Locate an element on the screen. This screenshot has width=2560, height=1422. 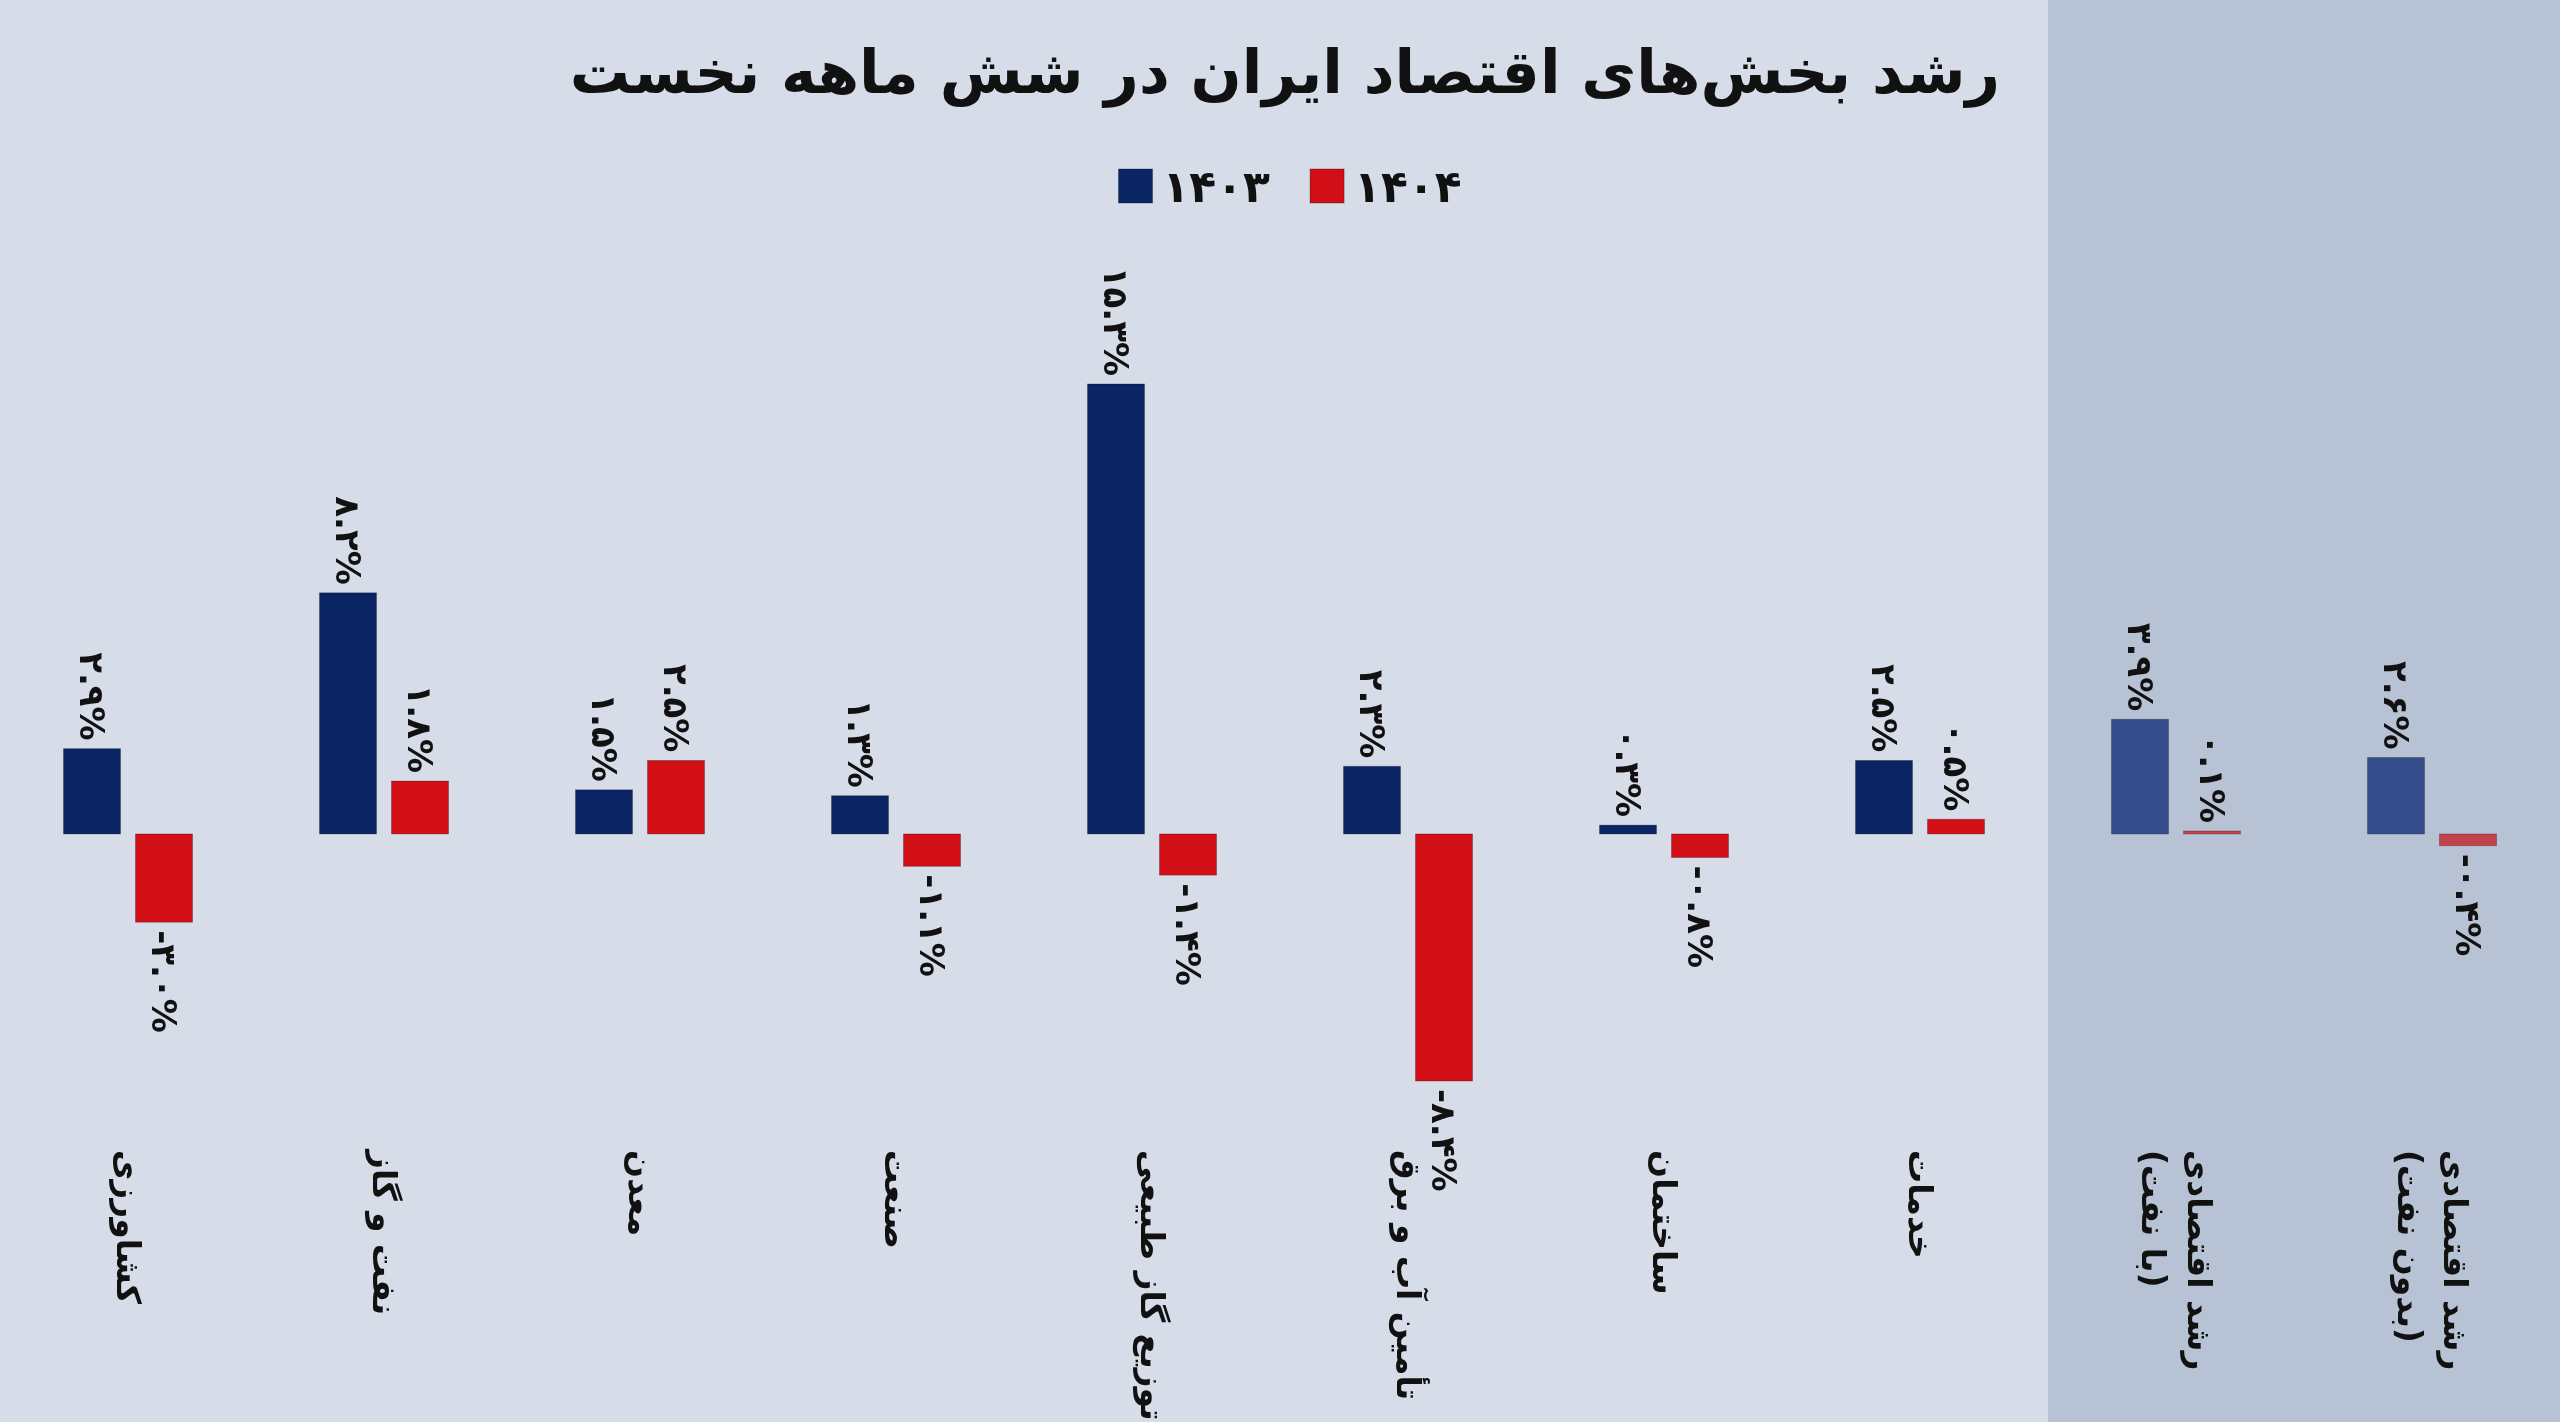
data-label: ۰.۳% is located at coordinates (1628, 773).